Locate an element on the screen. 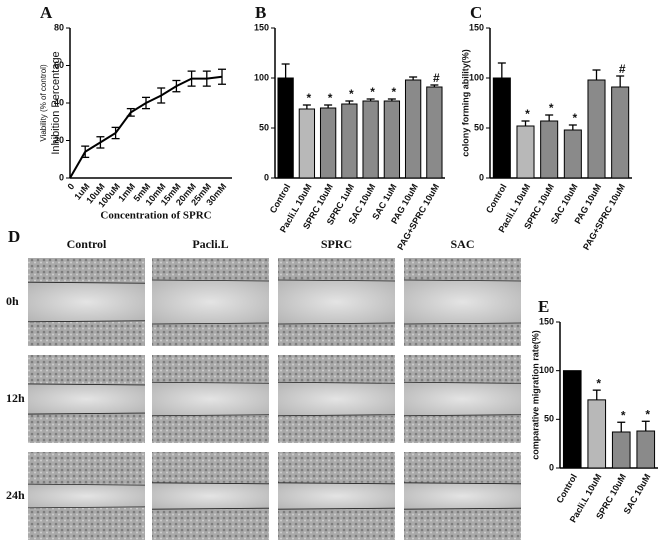 This screenshot has height=550, width=662. panel-letter: E is located at coordinates (543, 306).